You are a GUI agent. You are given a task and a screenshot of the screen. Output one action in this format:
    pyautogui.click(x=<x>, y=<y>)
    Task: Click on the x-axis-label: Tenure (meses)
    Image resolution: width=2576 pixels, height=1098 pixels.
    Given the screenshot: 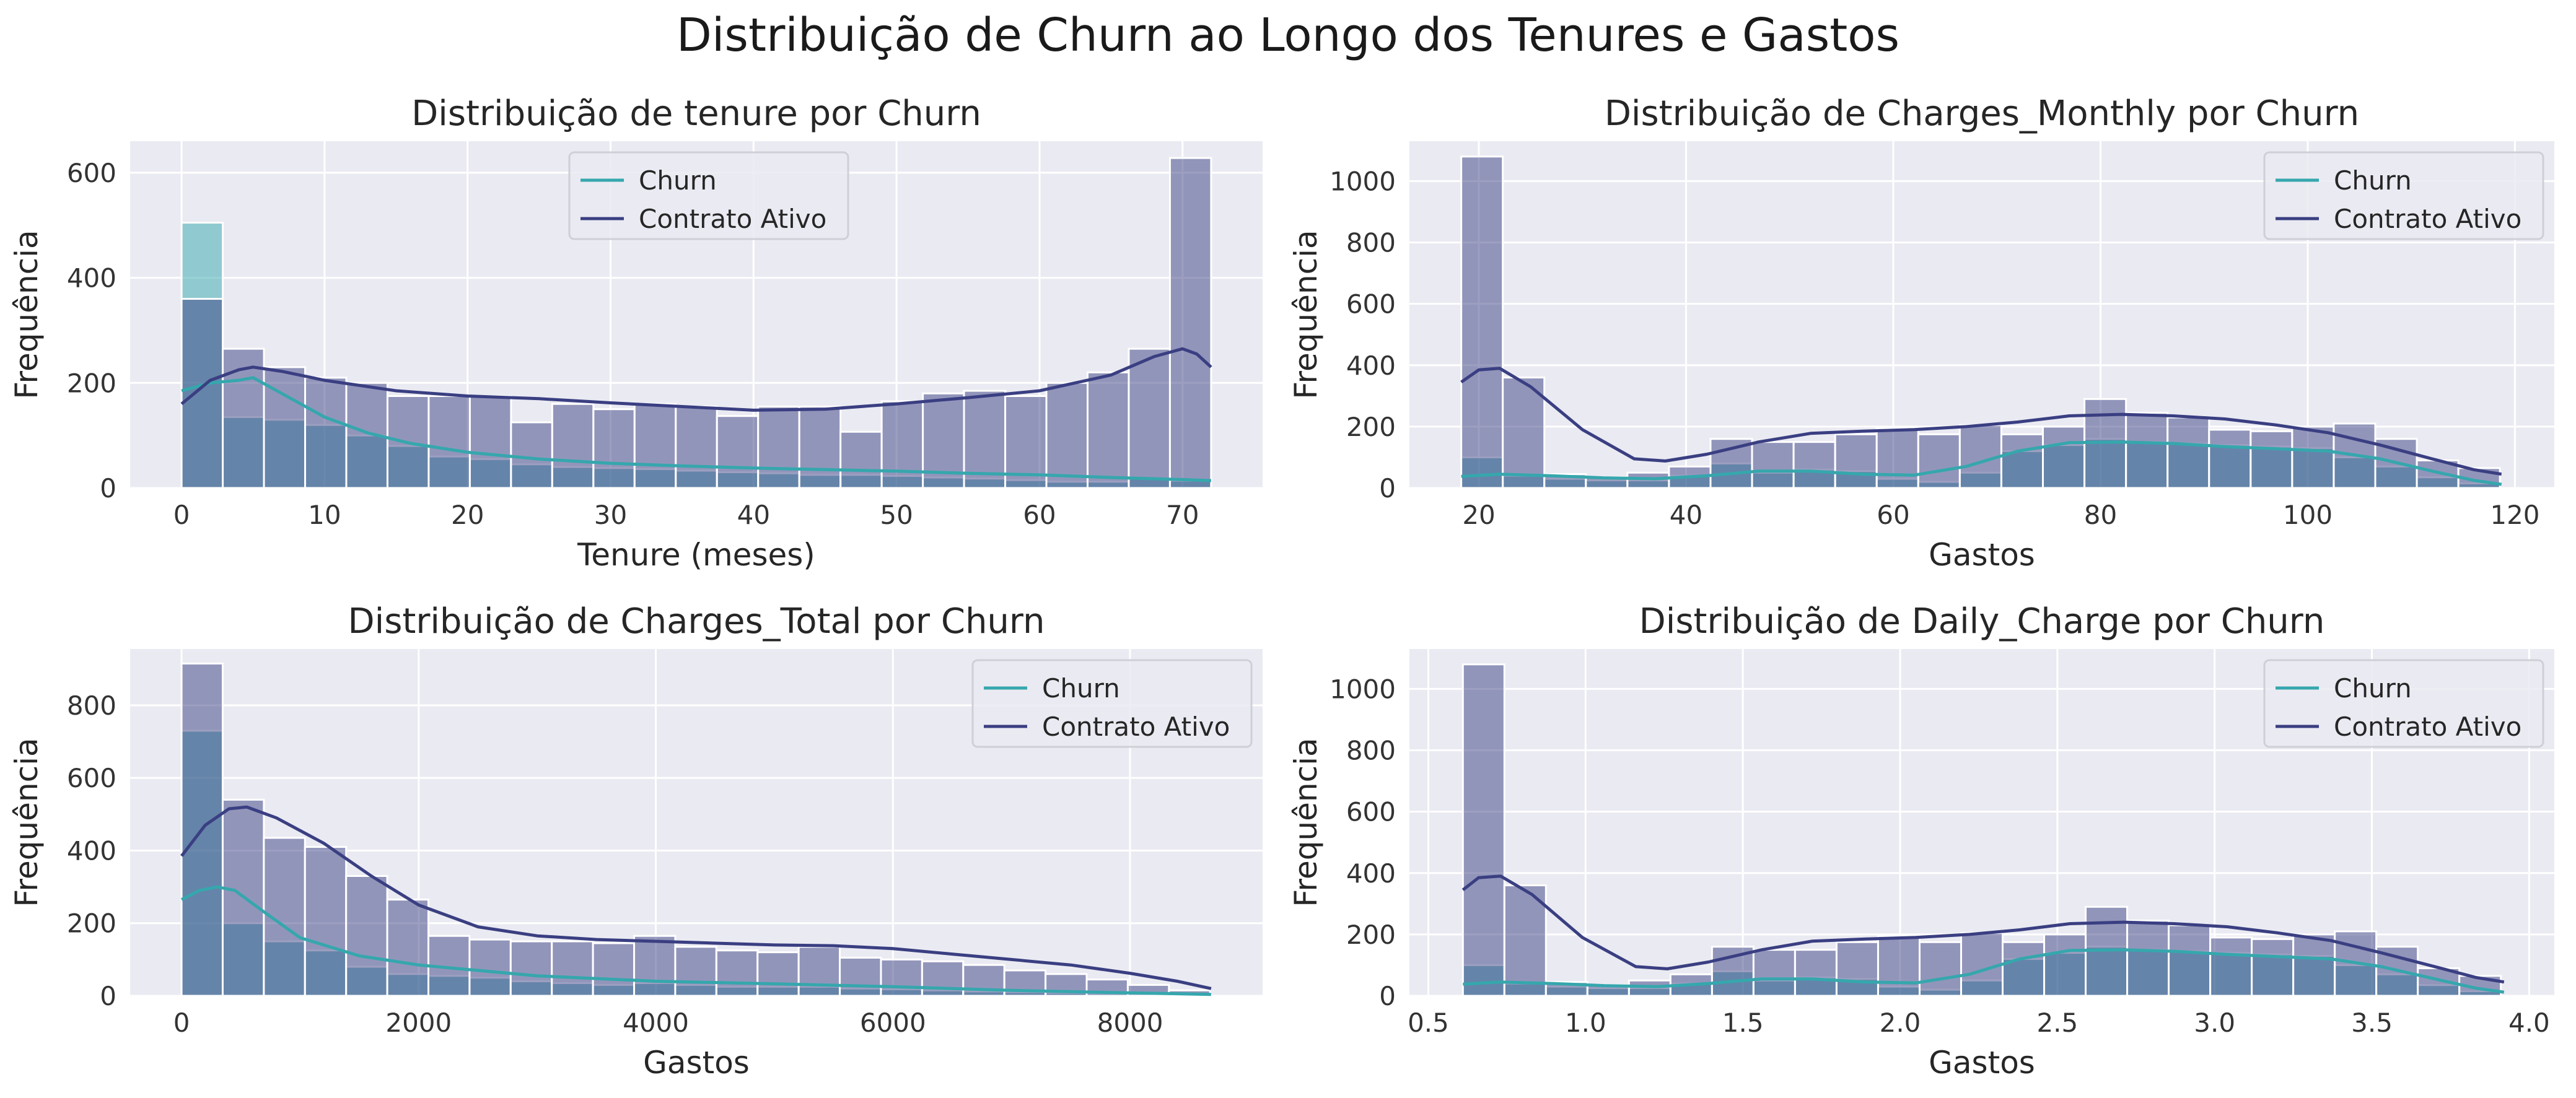 What is the action you would take?
    pyautogui.click(x=696, y=555)
    